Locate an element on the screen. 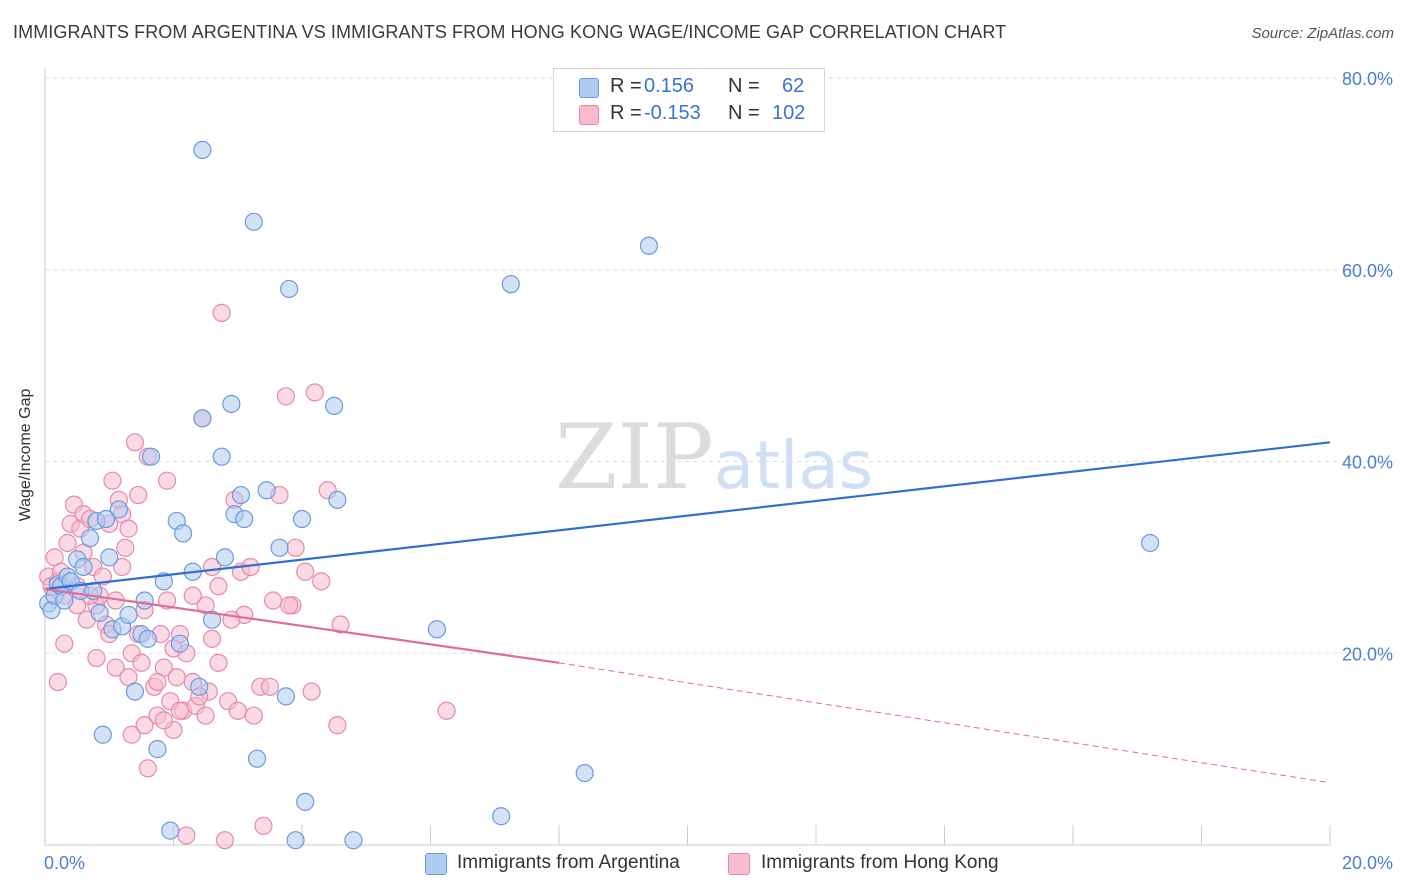 The width and height of the screenshot is (1406, 892). x-tick-label: 20.0% is located at coordinates (1367, 863).